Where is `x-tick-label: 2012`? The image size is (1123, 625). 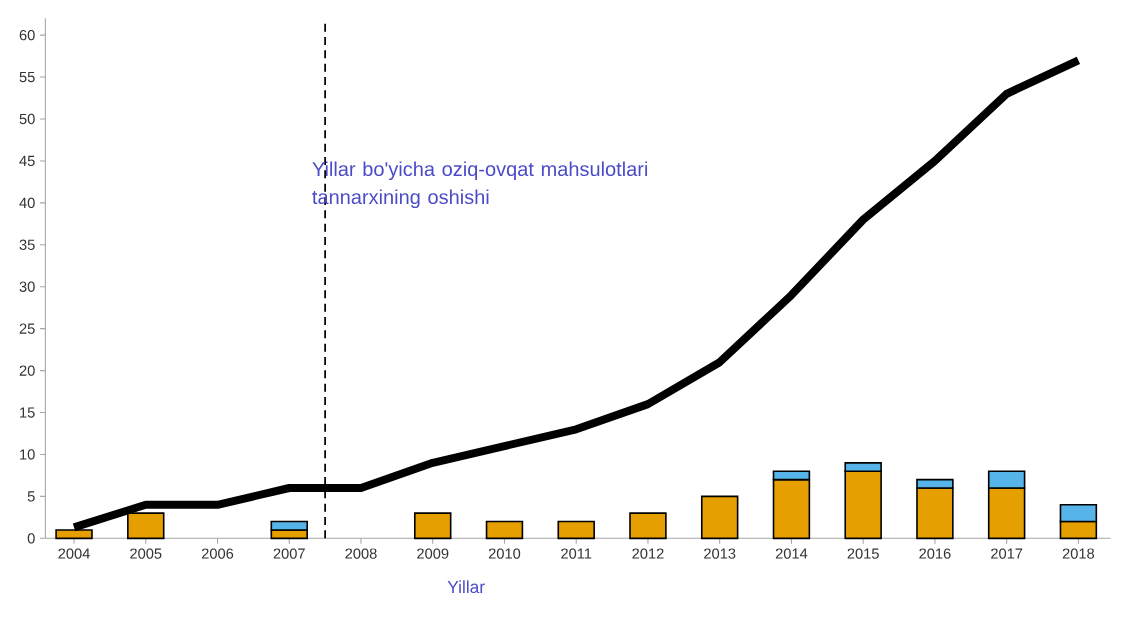
x-tick-label: 2012 is located at coordinates (648, 553).